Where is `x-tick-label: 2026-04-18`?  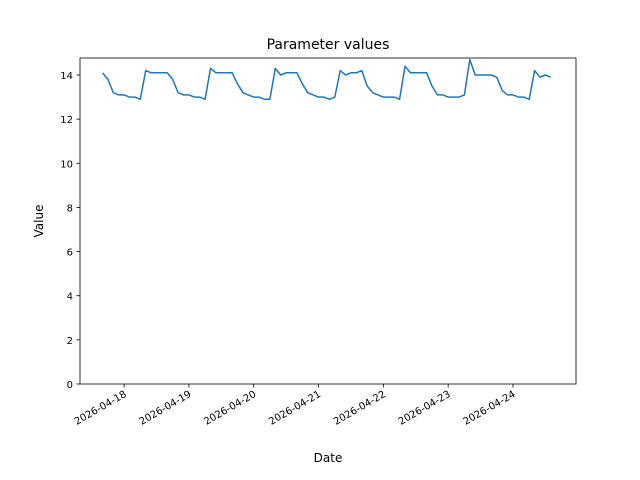
x-tick-label: 2026-04-18 is located at coordinates (101, 408).